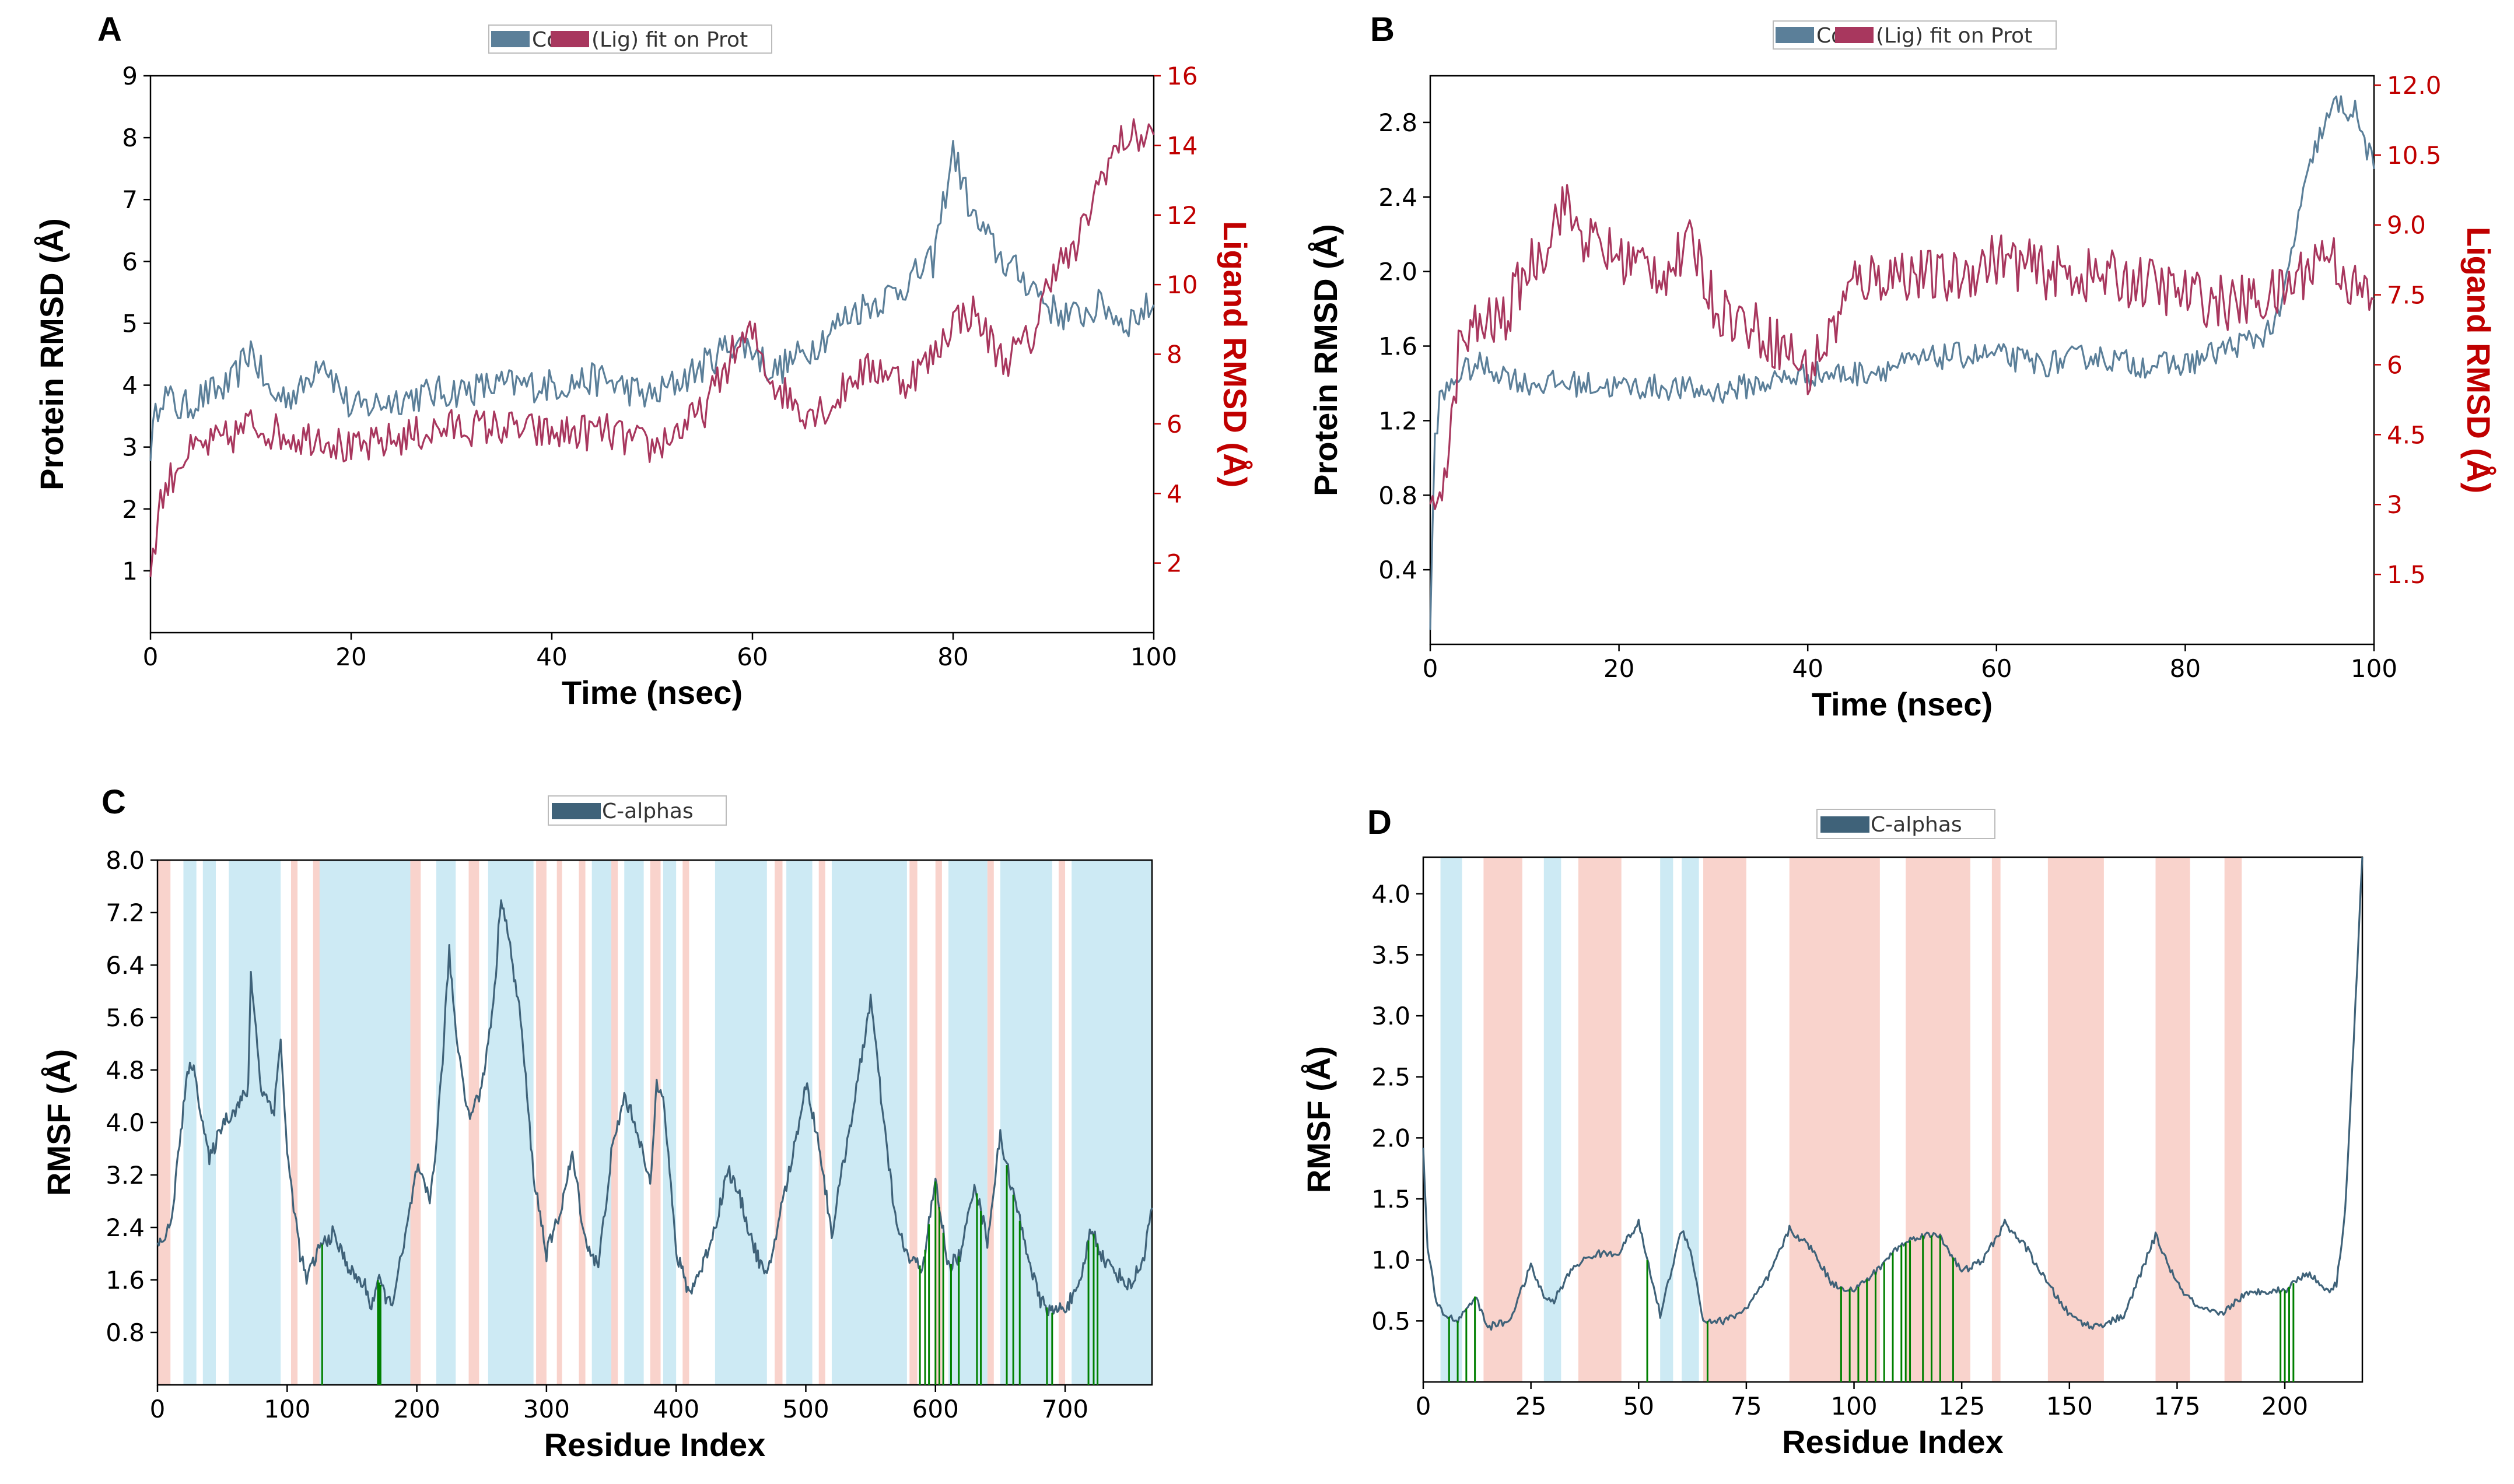 This screenshot has width=2514, height=1484. I want to click on x-tick-label: 20, so click(350, 657).